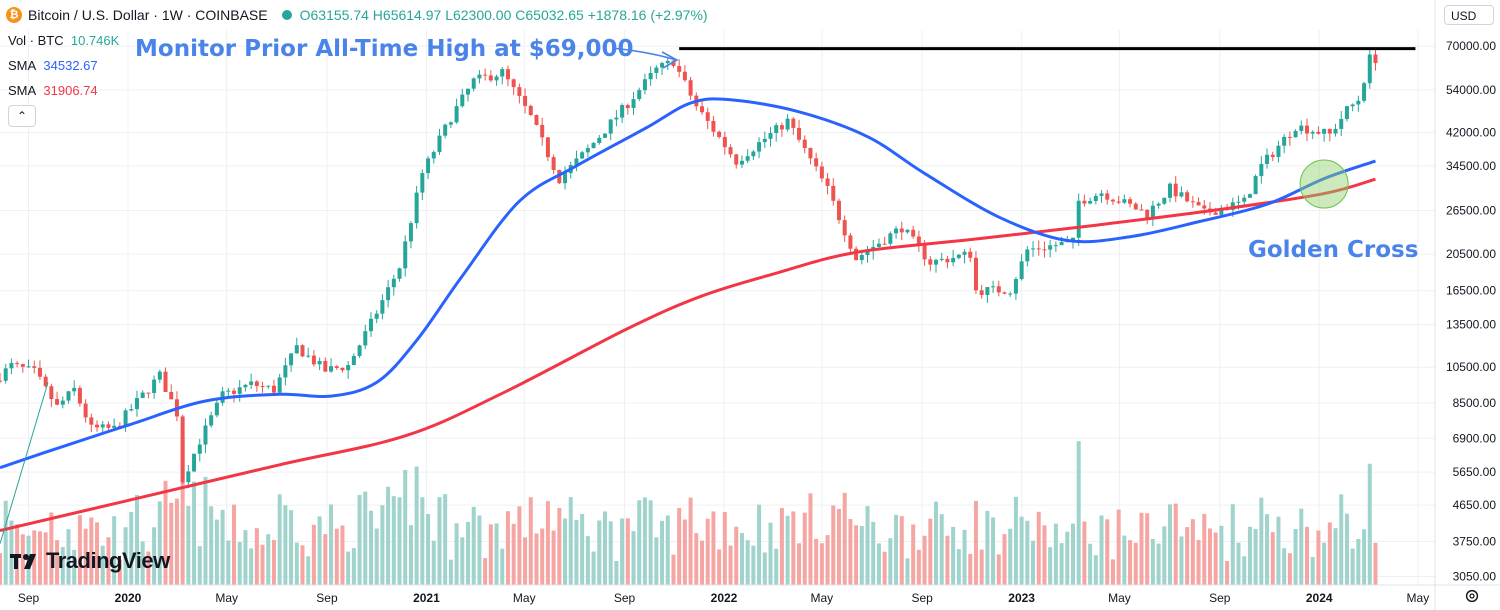 Image resolution: width=1500 pixels, height=610 pixels. What do you see at coordinates (53, 90) in the screenshot?
I see `sma-slow-legend: SMA 31906.74` at bounding box center [53, 90].